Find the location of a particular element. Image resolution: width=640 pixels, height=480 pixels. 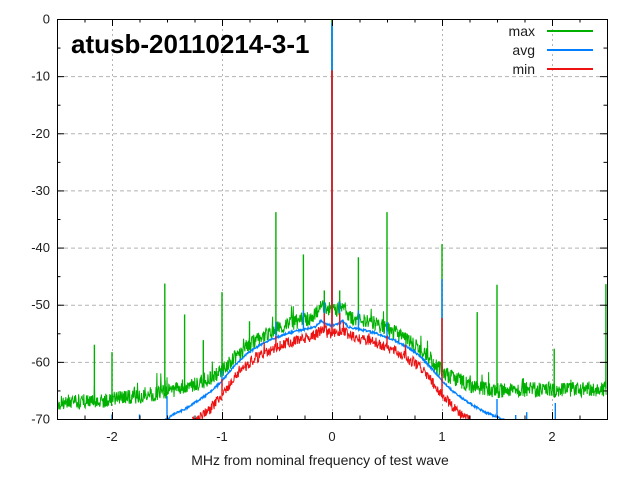

x-tick-label: -1 is located at coordinates (222, 436).